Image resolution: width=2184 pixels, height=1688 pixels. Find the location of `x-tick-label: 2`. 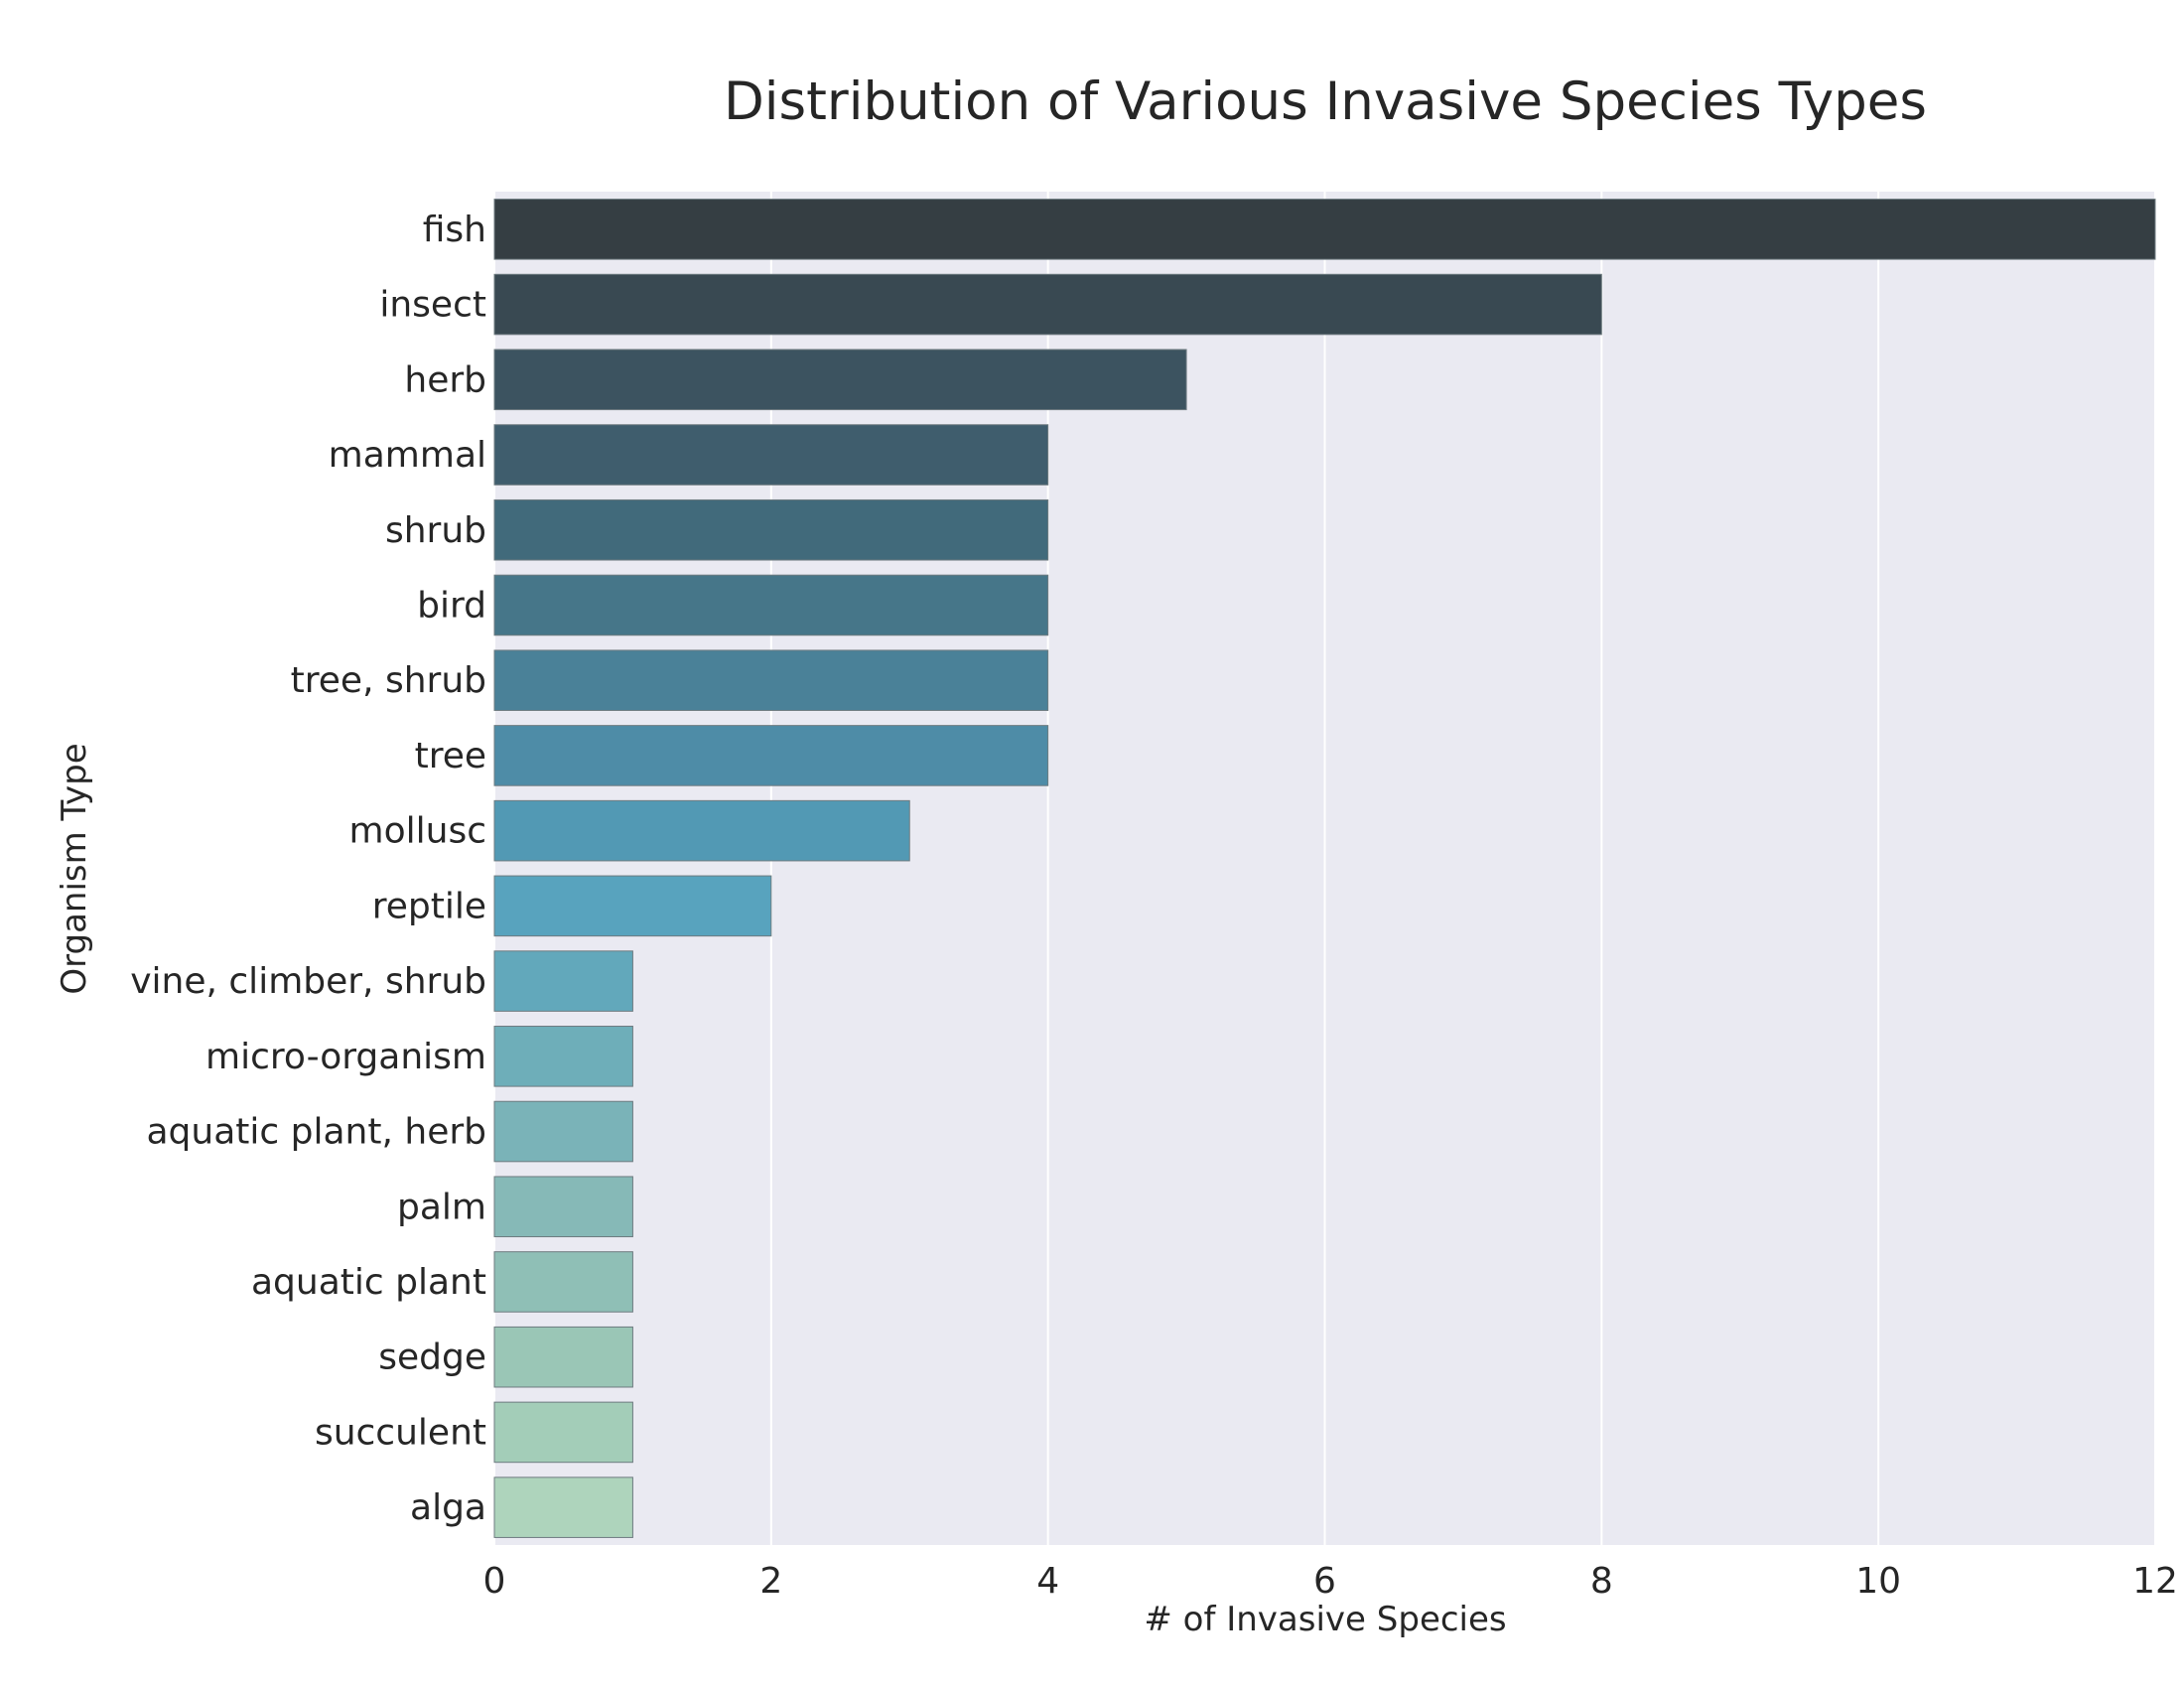

x-tick-label: 2 is located at coordinates (770, 1581).